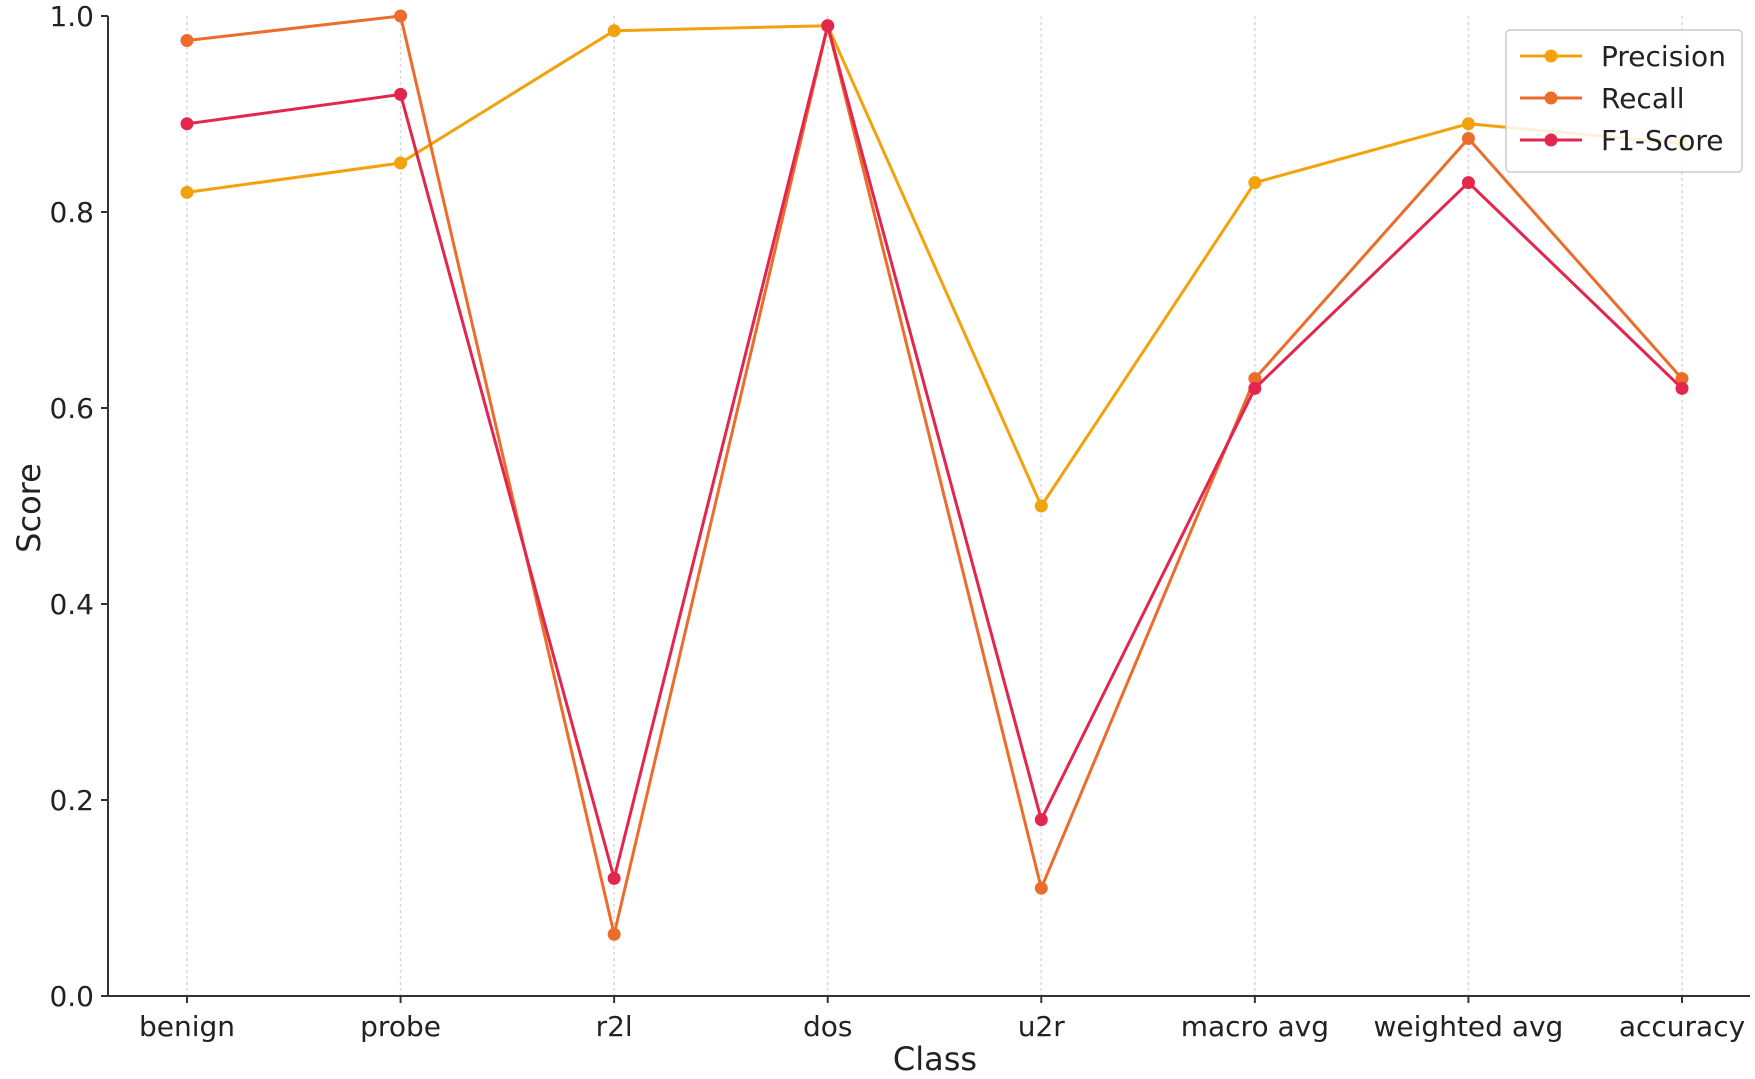 This screenshot has width=1755, height=1079. What do you see at coordinates (401, 16) in the screenshot?
I see `point-recall-probe` at bounding box center [401, 16].